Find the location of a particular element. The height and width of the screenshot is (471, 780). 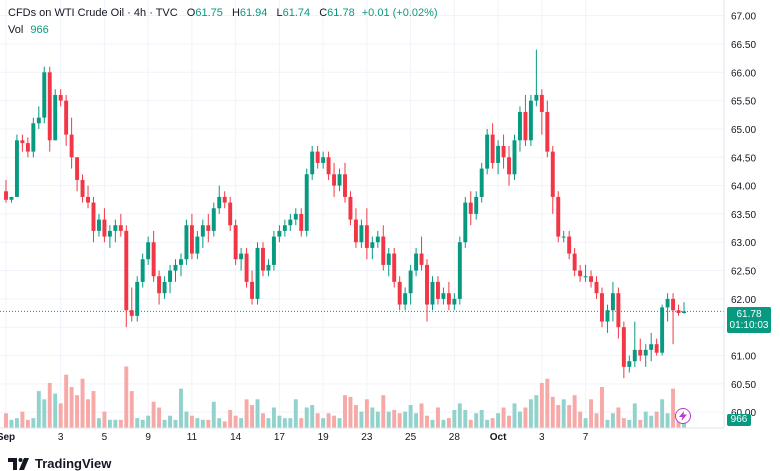

time-tick-label: 19 is located at coordinates (324, 437).